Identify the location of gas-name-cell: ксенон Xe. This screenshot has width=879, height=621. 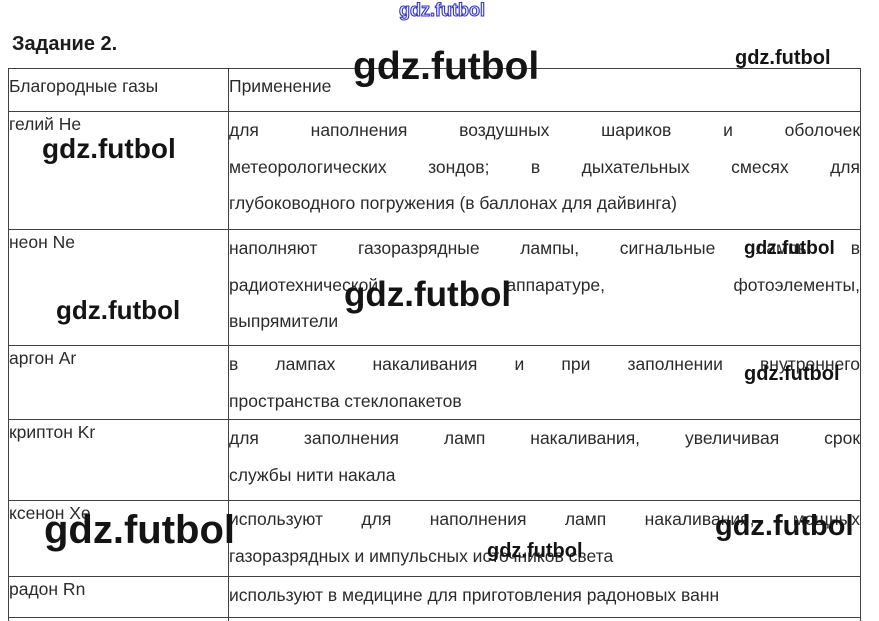
(118, 538).